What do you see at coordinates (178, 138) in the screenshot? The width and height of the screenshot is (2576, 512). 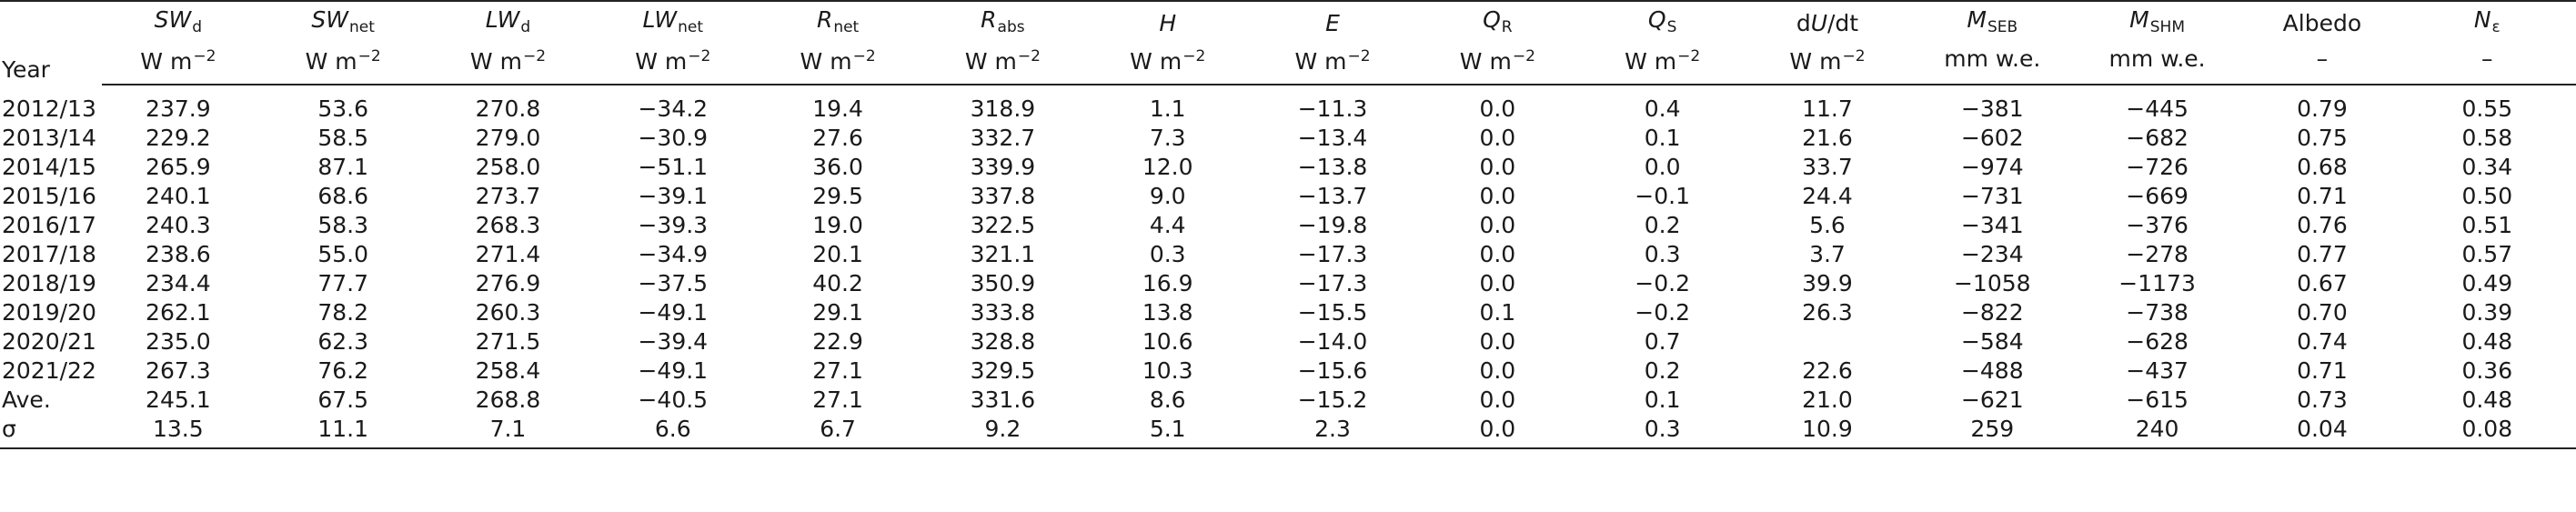 I see `table-cell: 229.2` at bounding box center [178, 138].